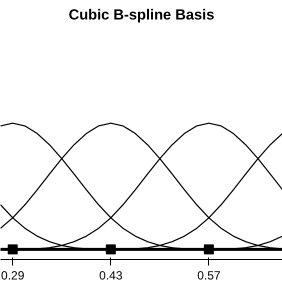 Image resolution: width=282 pixels, height=282 pixels. Describe the element at coordinates (13, 275) in the screenshot. I see `x-tick-label: 0.29` at that location.